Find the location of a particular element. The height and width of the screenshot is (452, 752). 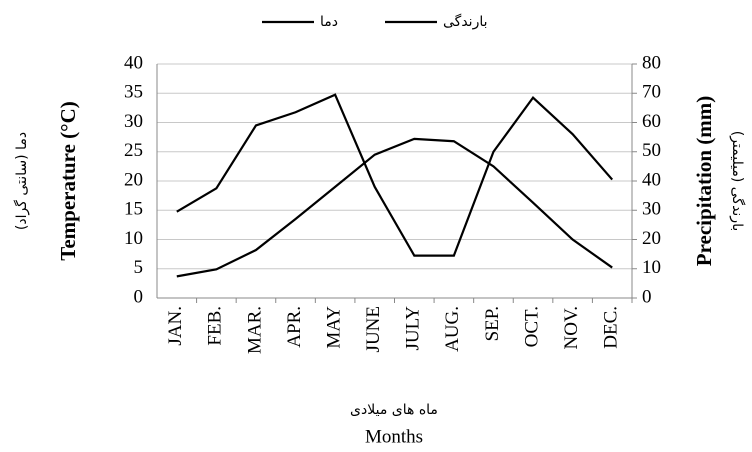

x-axis-title: Months is located at coordinates (394, 436).